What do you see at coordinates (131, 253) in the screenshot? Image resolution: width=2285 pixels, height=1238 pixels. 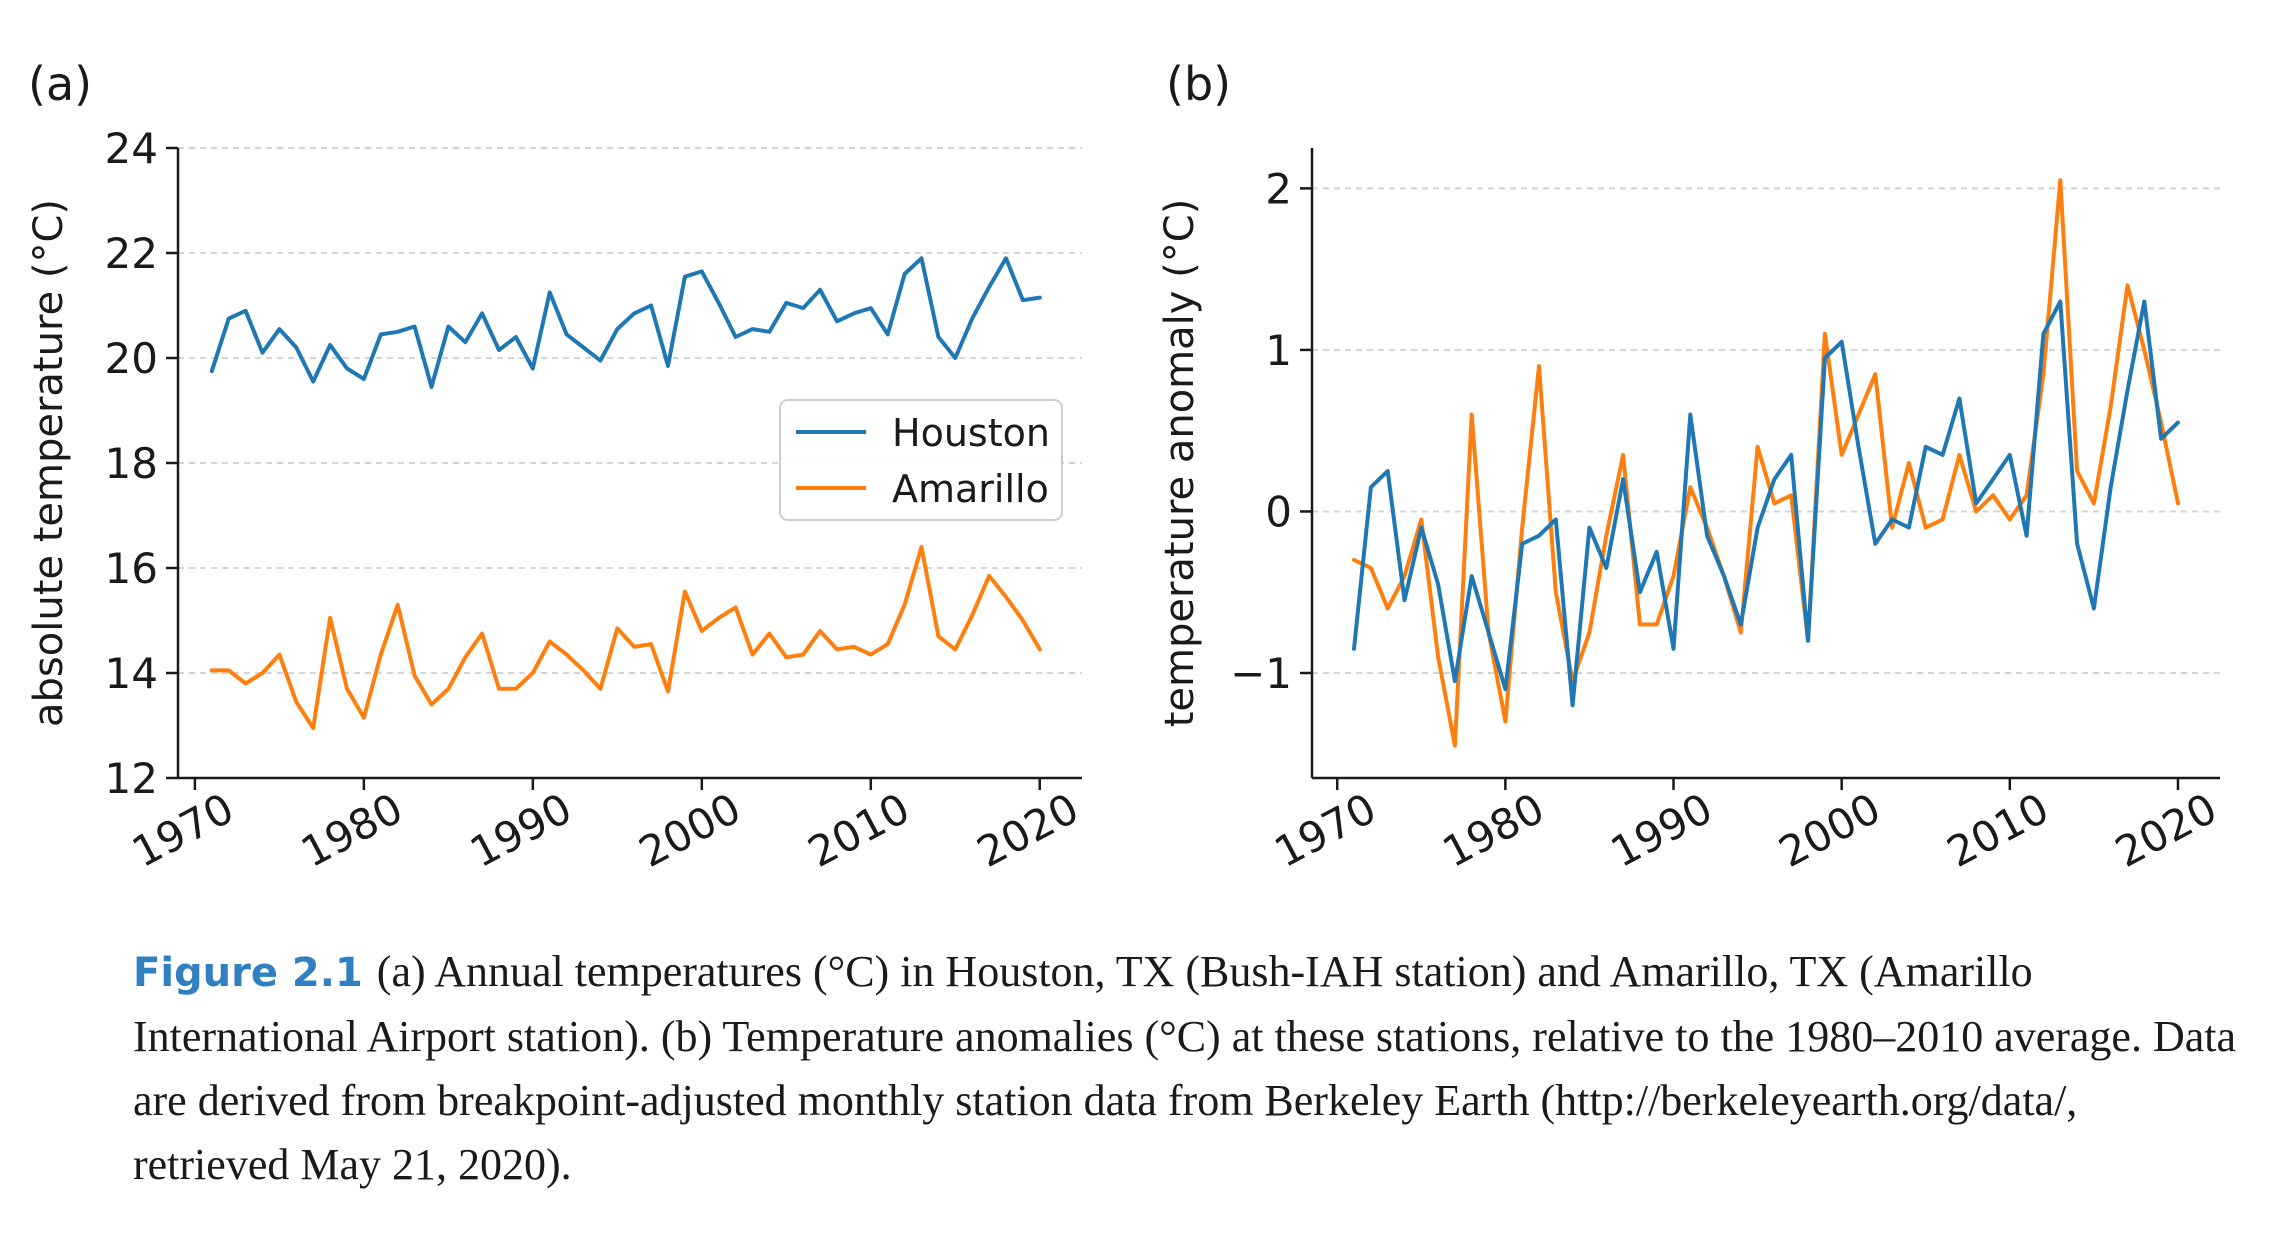 I see `y-tick-label: 22` at bounding box center [131, 253].